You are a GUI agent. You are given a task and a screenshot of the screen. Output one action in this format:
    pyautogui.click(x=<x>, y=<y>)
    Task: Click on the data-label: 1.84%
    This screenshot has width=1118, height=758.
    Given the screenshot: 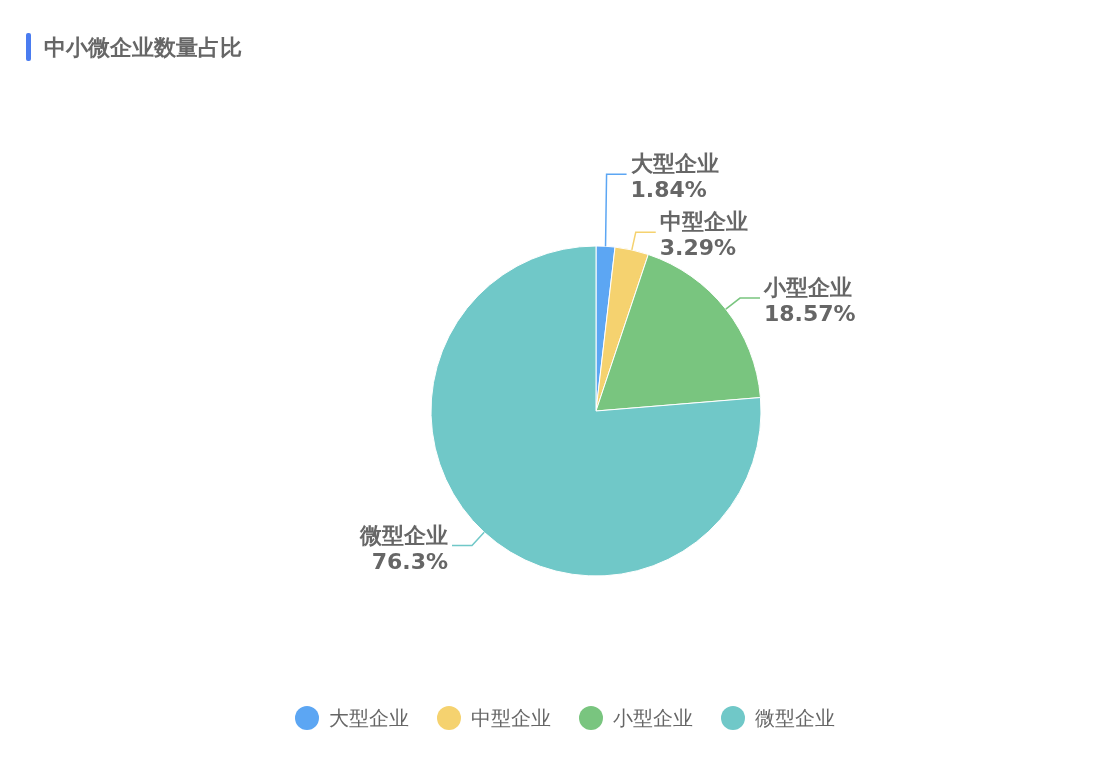 What is the action you would take?
    pyautogui.click(x=668, y=190)
    